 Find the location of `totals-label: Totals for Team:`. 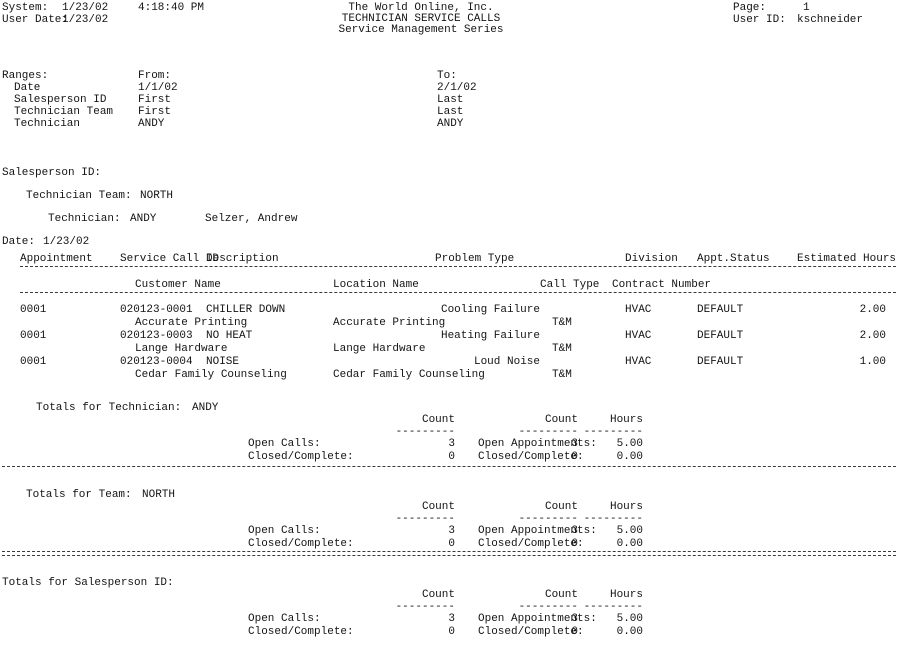

totals-label: Totals for Team: is located at coordinates (79, 495).